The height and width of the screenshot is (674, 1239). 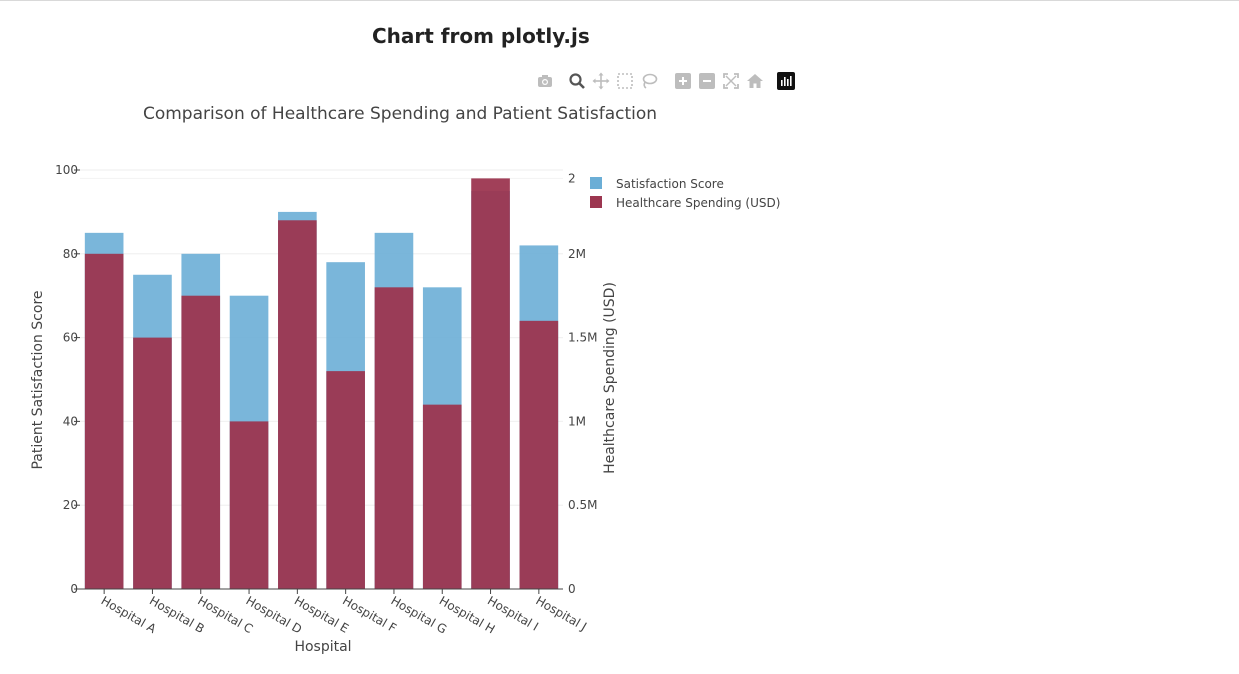 What do you see at coordinates (481, 36) in the screenshot?
I see `page-title: Chart from plotly.js` at bounding box center [481, 36].